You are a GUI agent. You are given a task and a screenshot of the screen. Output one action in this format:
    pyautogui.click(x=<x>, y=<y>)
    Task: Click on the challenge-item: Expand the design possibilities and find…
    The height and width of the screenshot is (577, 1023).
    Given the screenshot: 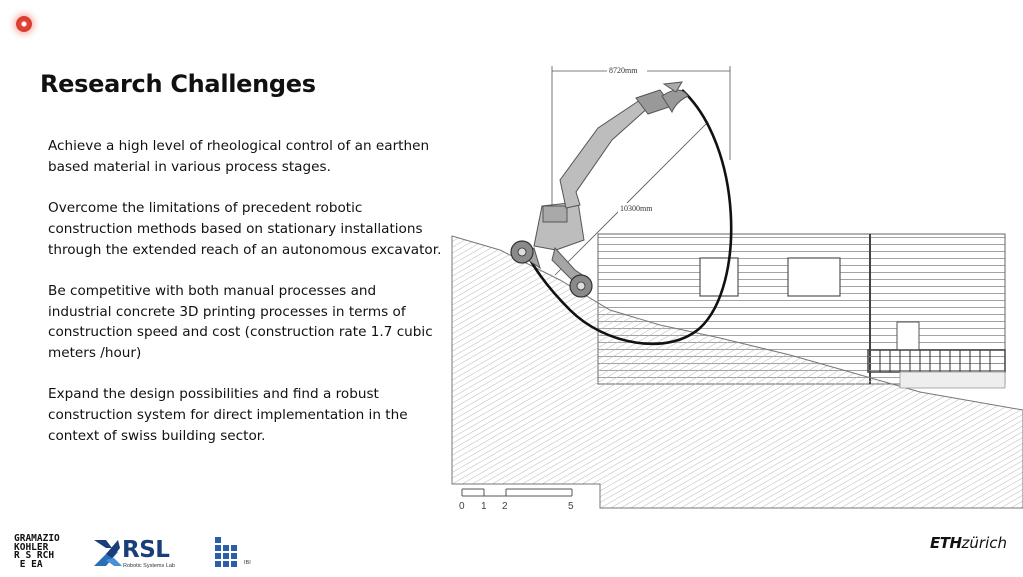 What is the action you would take?
    pyautogui.click(x=228, y=415)
    